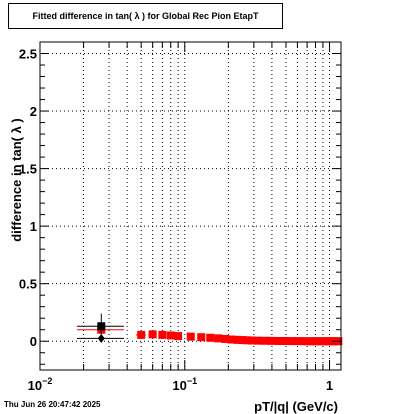  I want to click on y-tick-label: 0.5, so click(28, 284).